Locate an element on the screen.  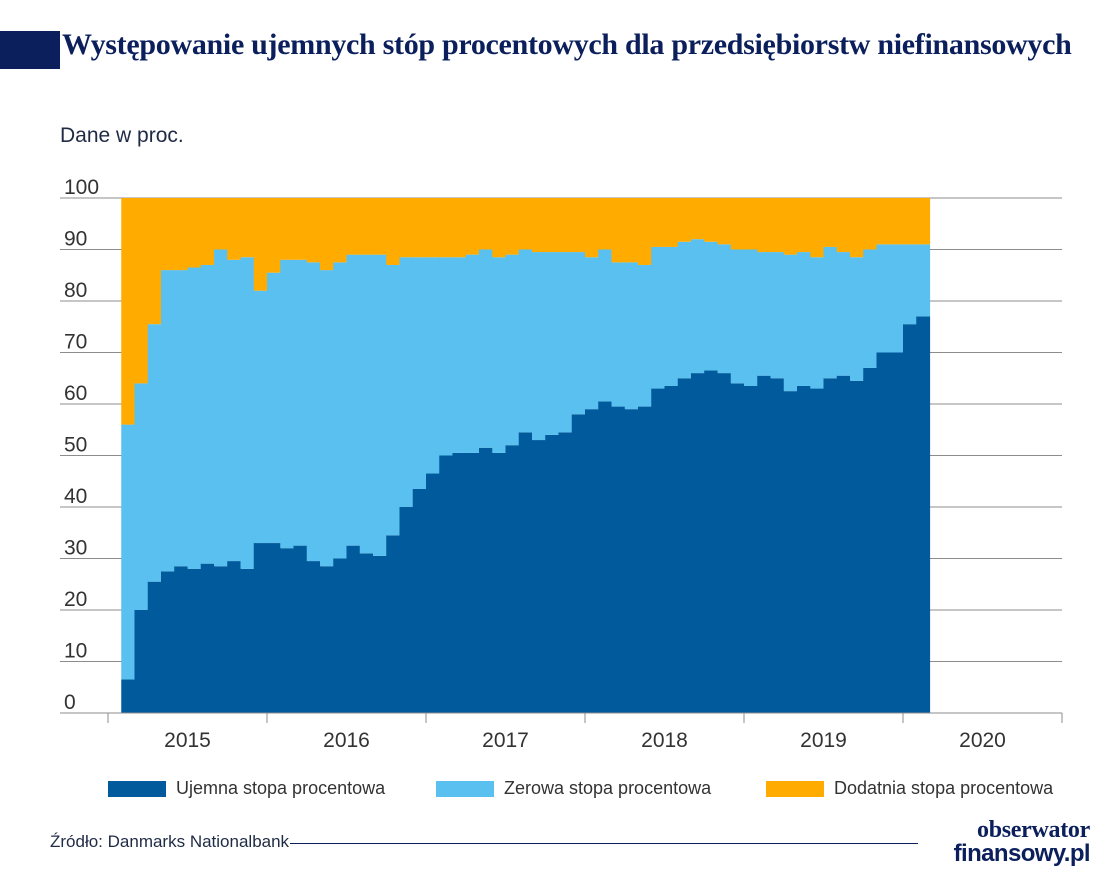
source-divider is located at coordinates (604, 843).